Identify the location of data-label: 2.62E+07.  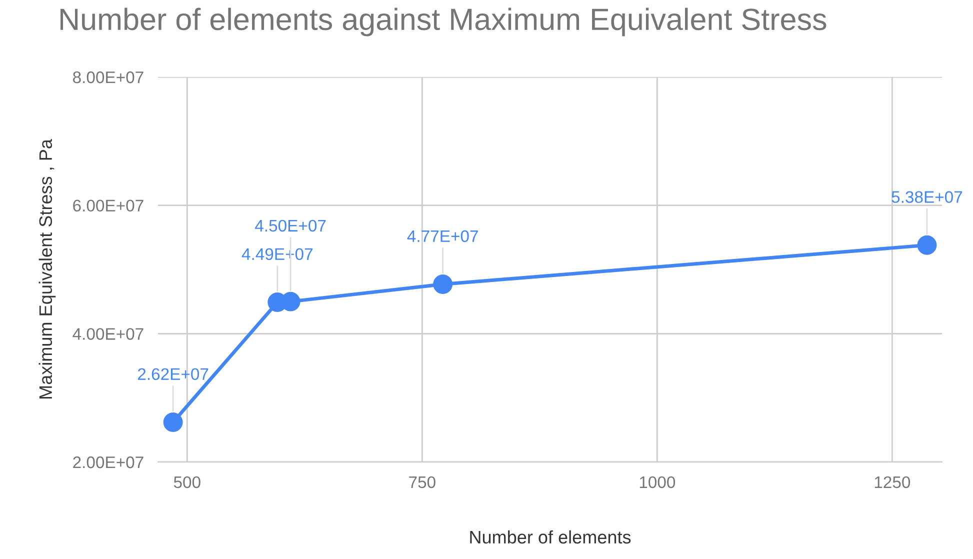
(173, 374).